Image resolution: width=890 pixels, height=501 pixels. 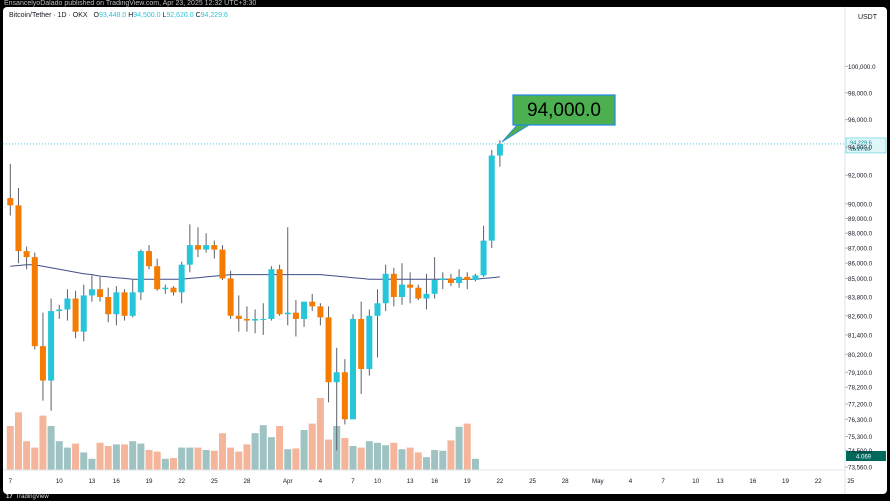 I want to click on footer-bar: 17 TradingView, so click(x=445, y=497).